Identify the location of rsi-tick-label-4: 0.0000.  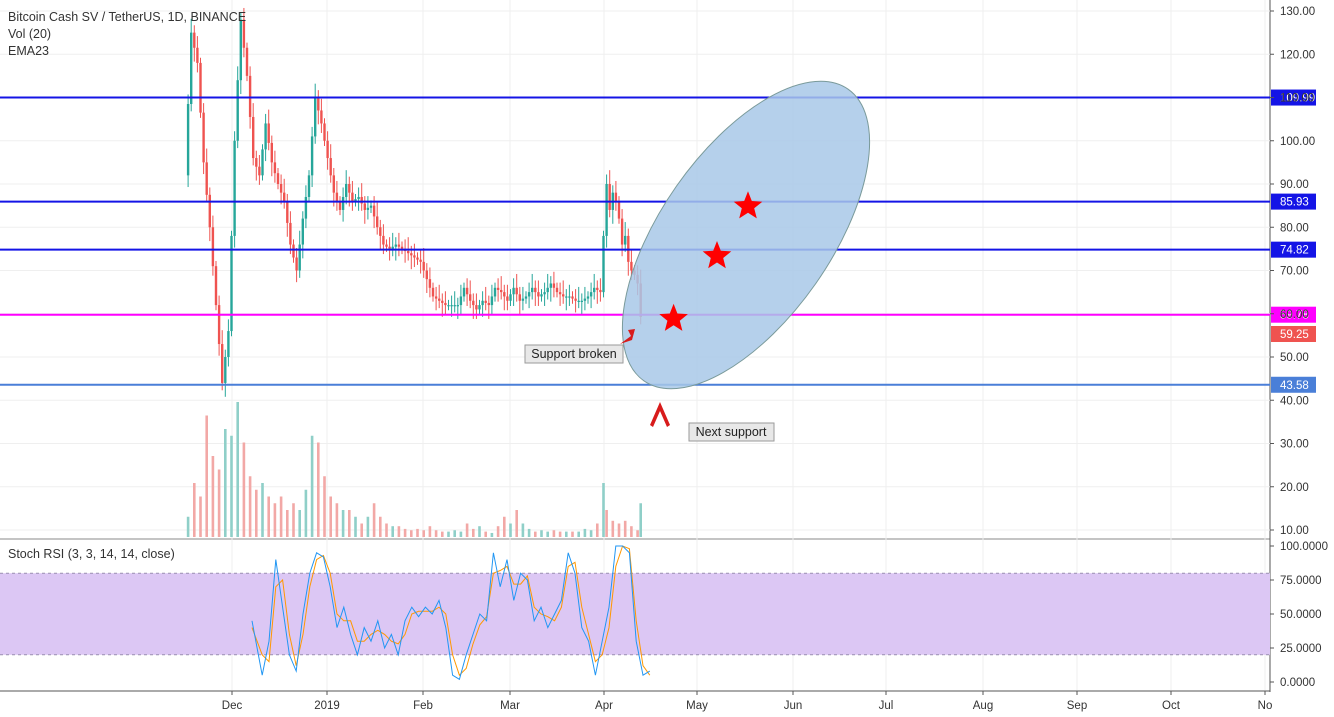
(1297, 683).